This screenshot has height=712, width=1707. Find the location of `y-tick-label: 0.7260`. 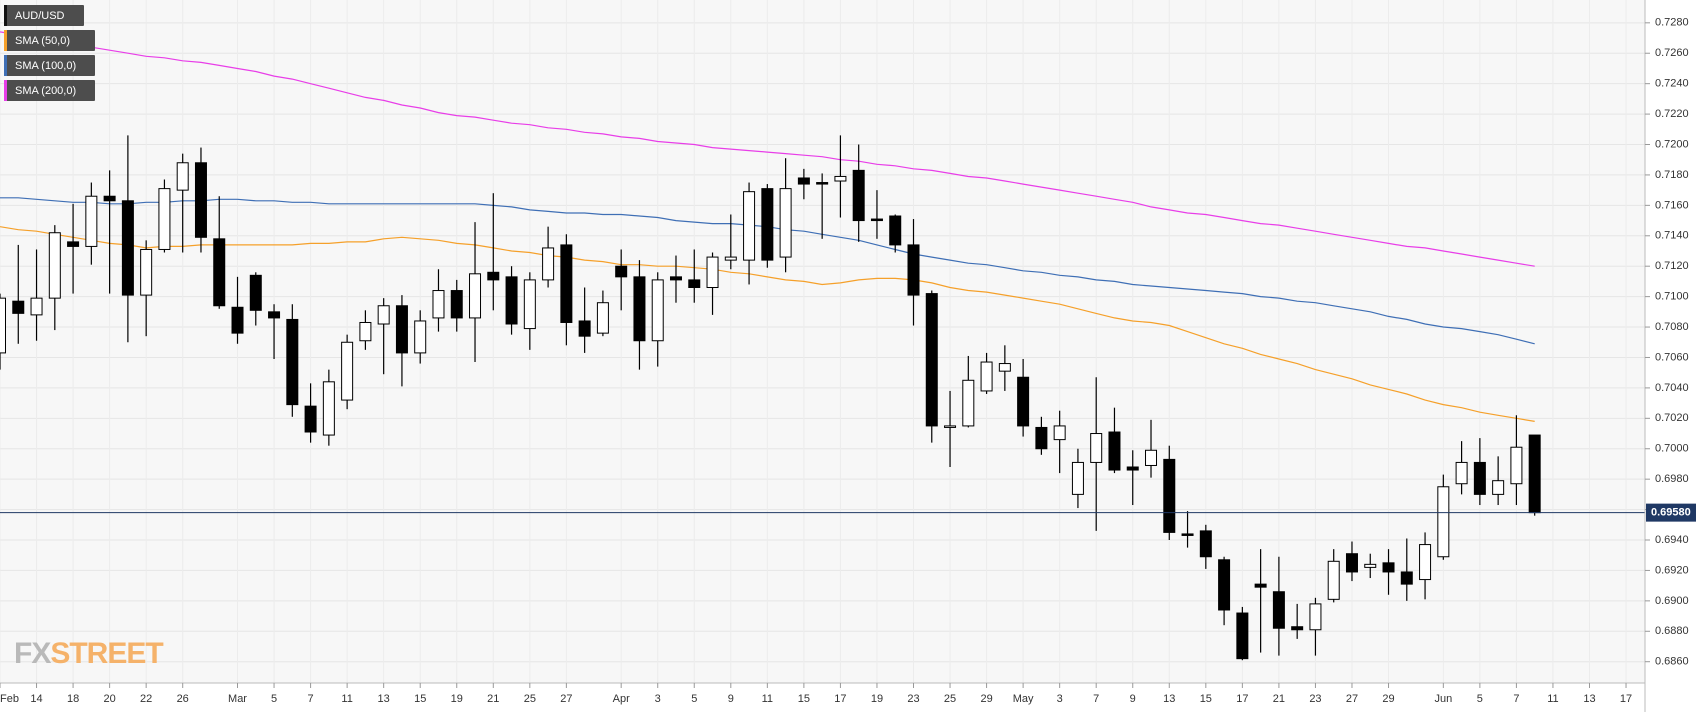

y-tick-label: 0.7260 is located at coordinates (1672, 53).